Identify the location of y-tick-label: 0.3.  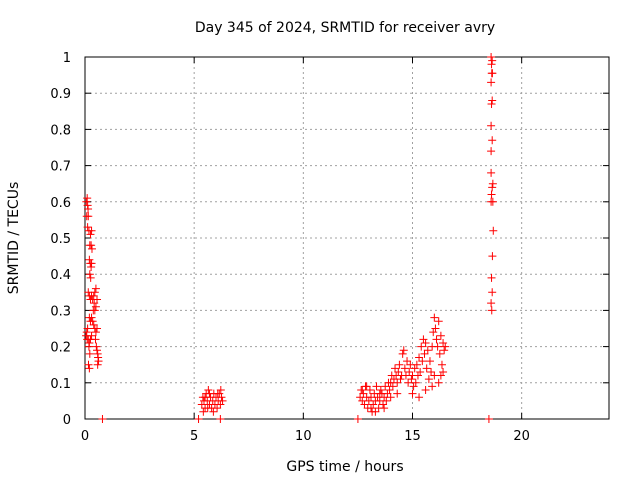
(60, 311).